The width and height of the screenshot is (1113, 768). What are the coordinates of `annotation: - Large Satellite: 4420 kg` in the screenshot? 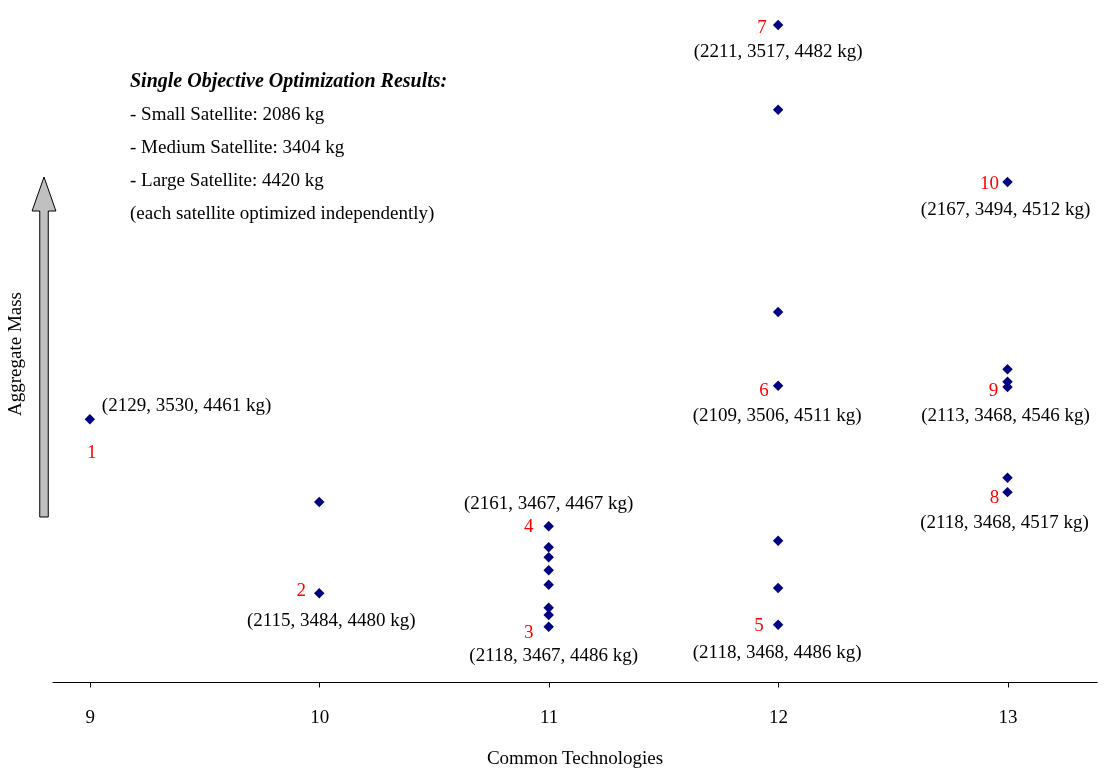 It's located at (227, 179).